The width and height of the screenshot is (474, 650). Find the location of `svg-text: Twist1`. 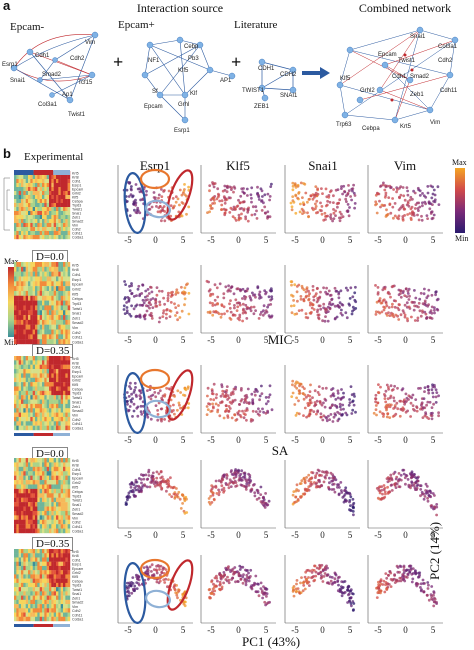

svg-text: Twist1 is located at coordinates (407, 61).